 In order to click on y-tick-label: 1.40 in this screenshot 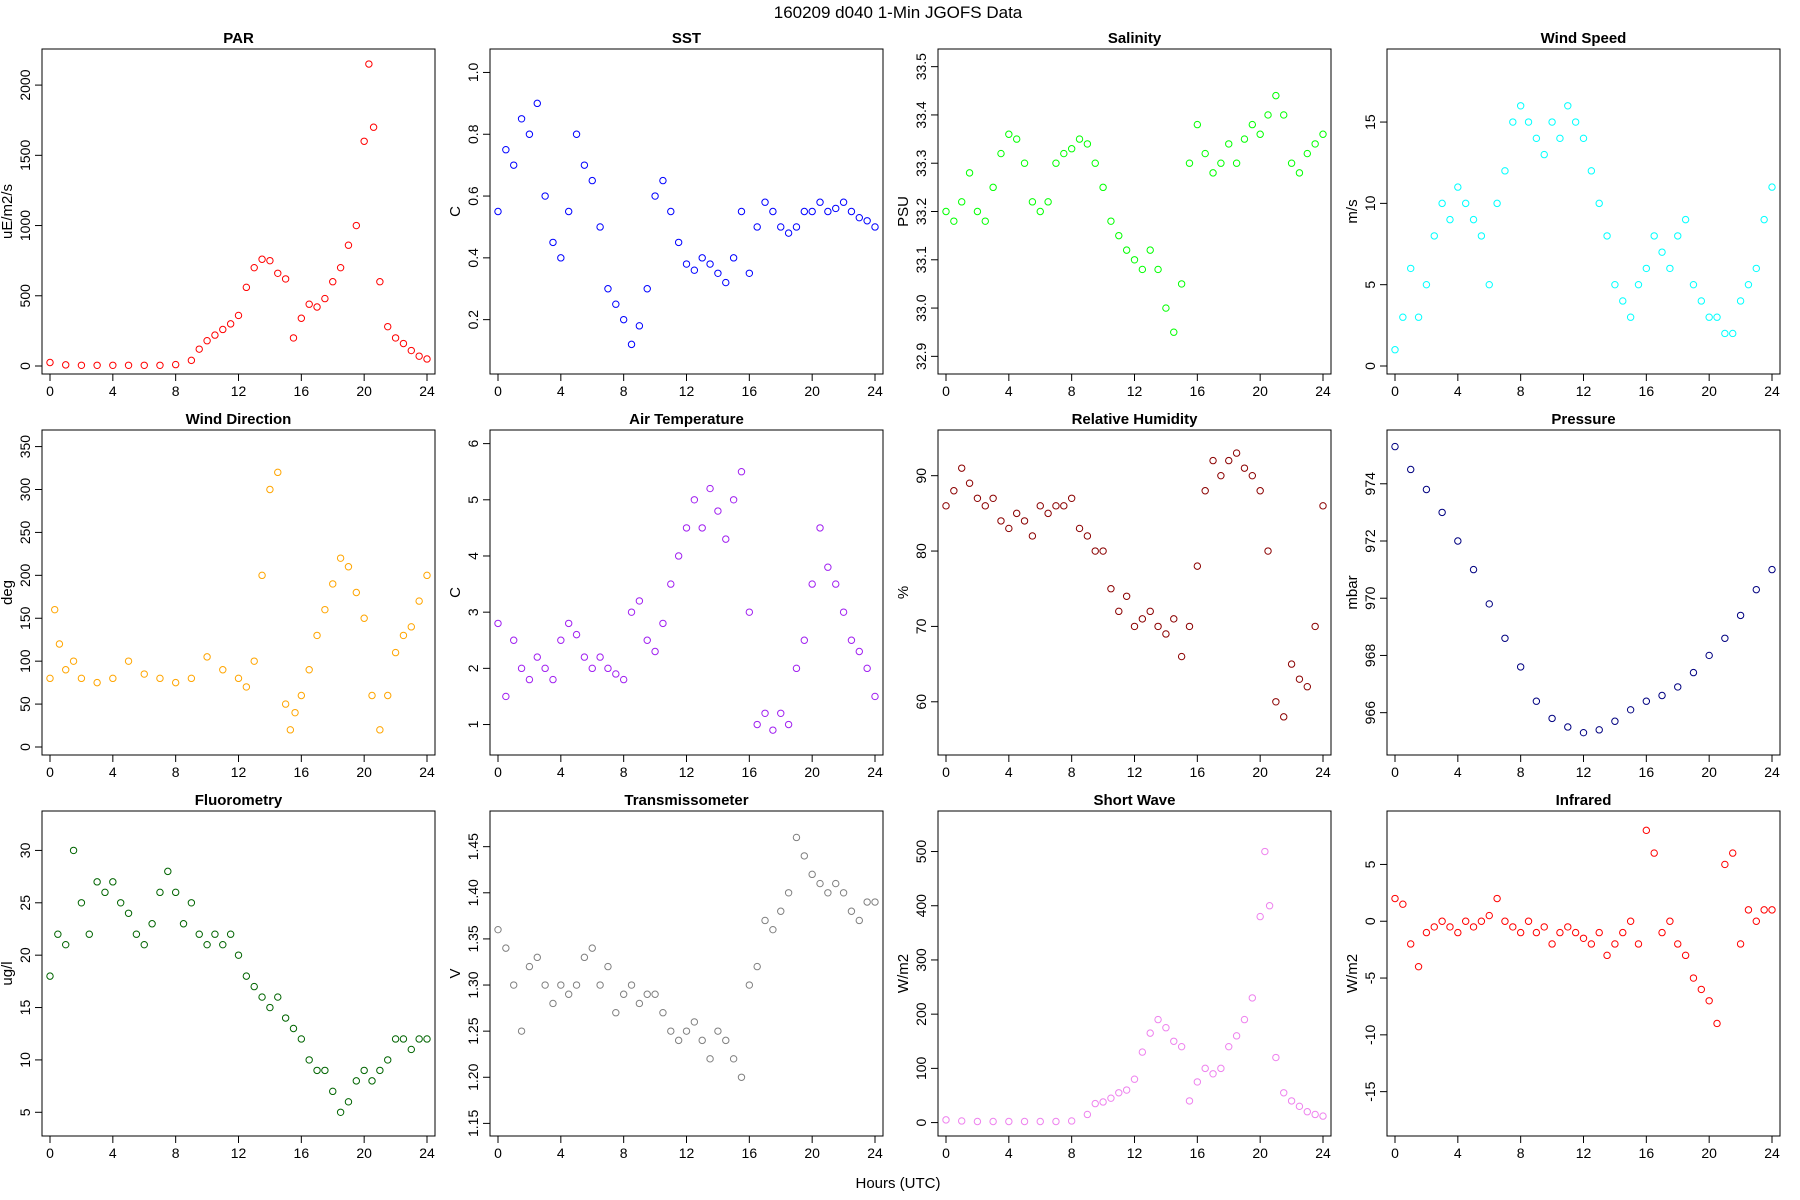, I will do `click(473, 892)`.